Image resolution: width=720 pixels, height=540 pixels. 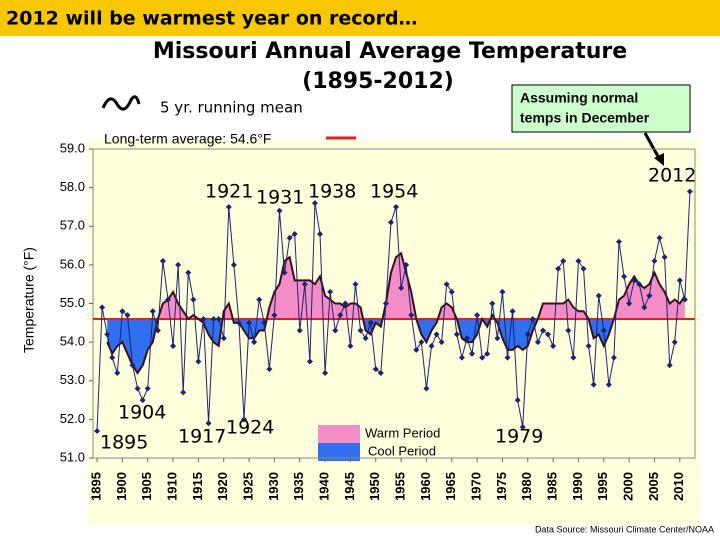 What do you see at coordinates (402, 450) in the screenshot?
I see `cool-label: Cool Period` at bounding box center [402, 450].